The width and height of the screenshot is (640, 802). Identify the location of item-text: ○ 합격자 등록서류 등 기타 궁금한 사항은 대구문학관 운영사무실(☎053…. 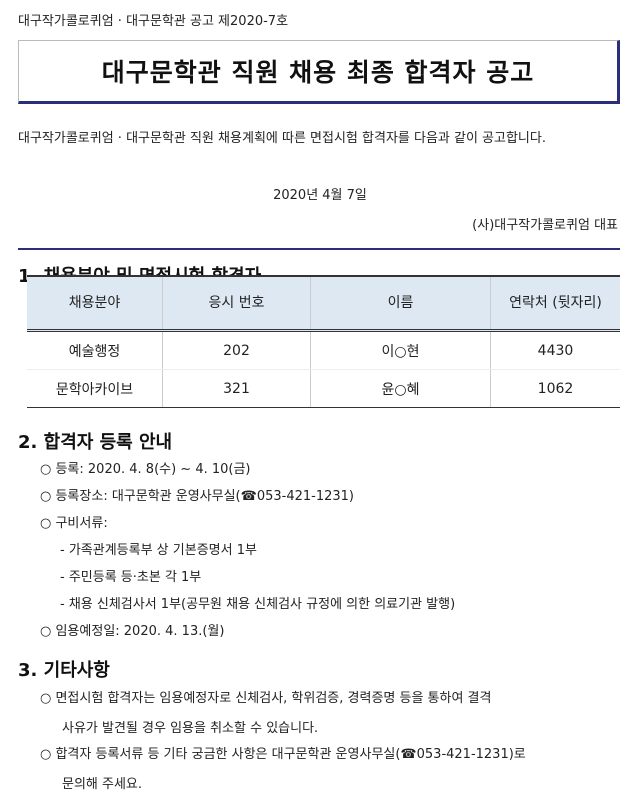
(283, 754).